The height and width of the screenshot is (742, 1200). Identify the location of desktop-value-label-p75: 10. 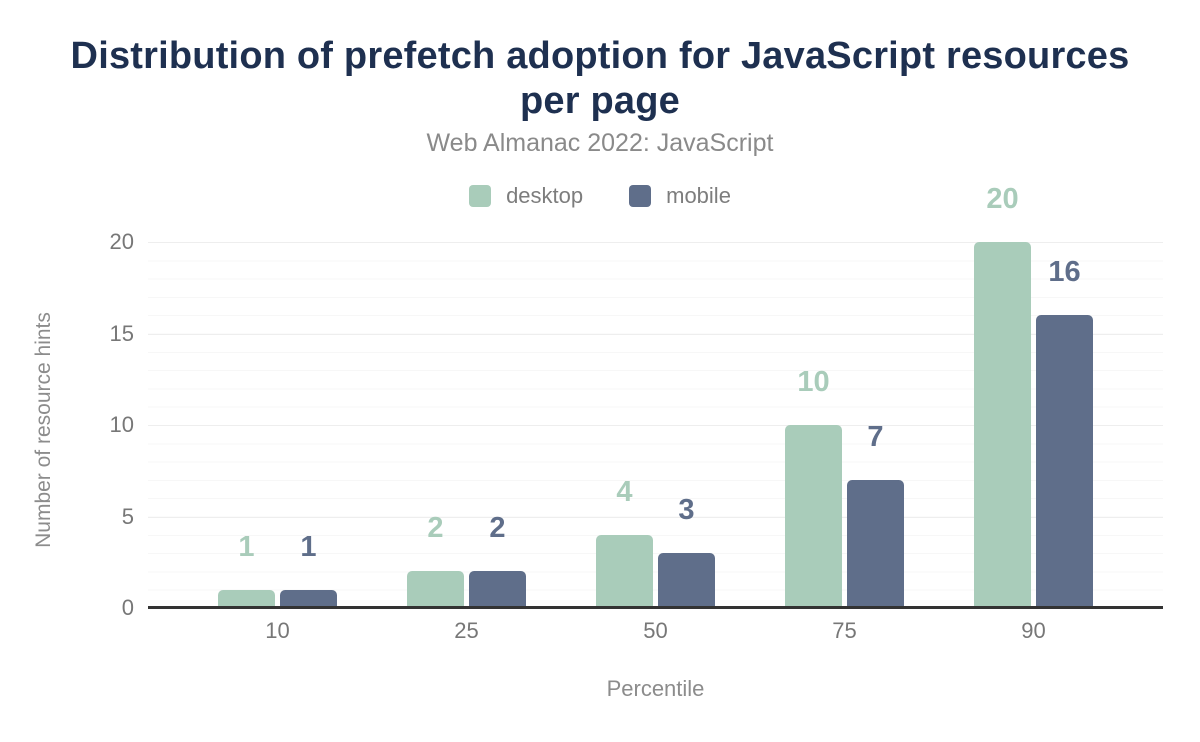
(813, 382).